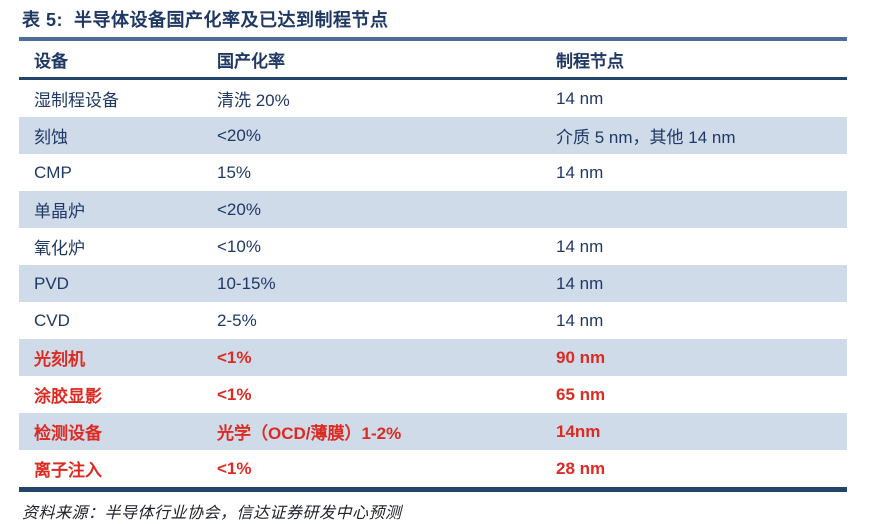 Image resolution: width=886 pixels, height=524 pixels. What do you see at coordinates (433, 172) in the screenshot?
I see `table-row: CMP 15% 14 nm` at bounding box center [433, 172].